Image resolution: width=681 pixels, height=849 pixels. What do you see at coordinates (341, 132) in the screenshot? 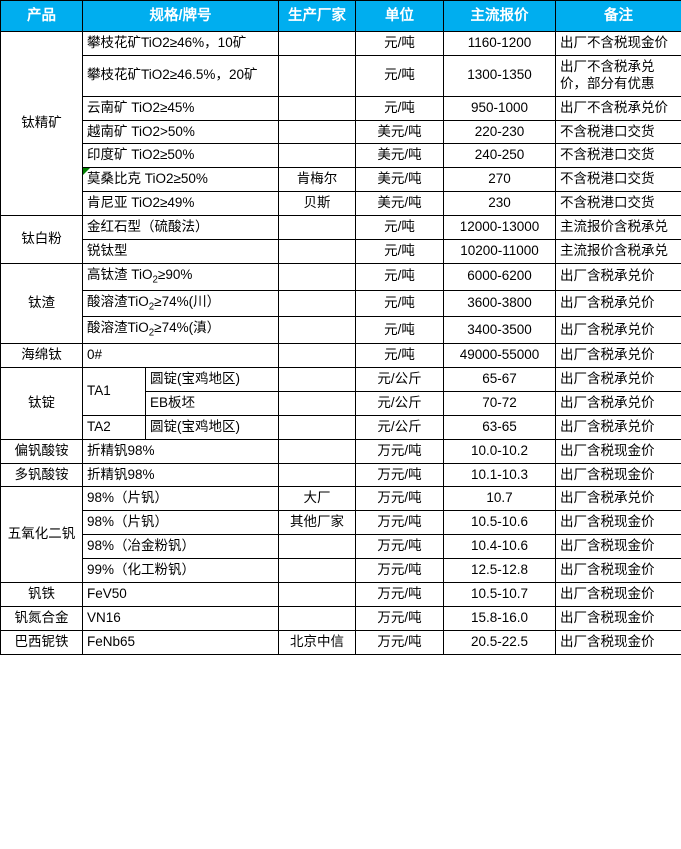
I see `table-row: 越南矿 TiO2>50% 美元/吨 220-230 不含税港口交货` at bounding box center [341, 132].